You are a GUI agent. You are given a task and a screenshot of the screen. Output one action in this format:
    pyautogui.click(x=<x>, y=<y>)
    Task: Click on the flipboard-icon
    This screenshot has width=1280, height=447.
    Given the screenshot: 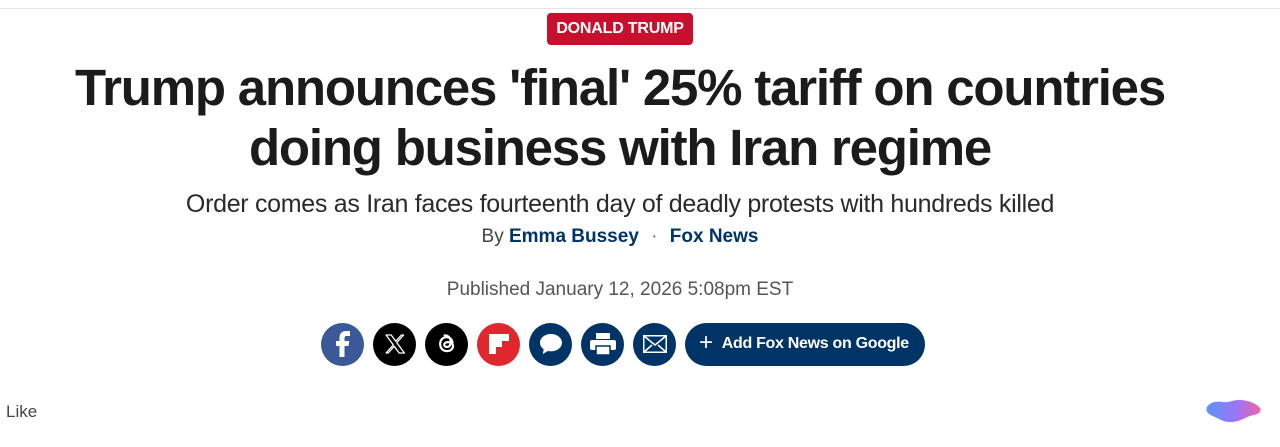 What is the action you would take?
    pyautogui.click(x=498, y=344)
    